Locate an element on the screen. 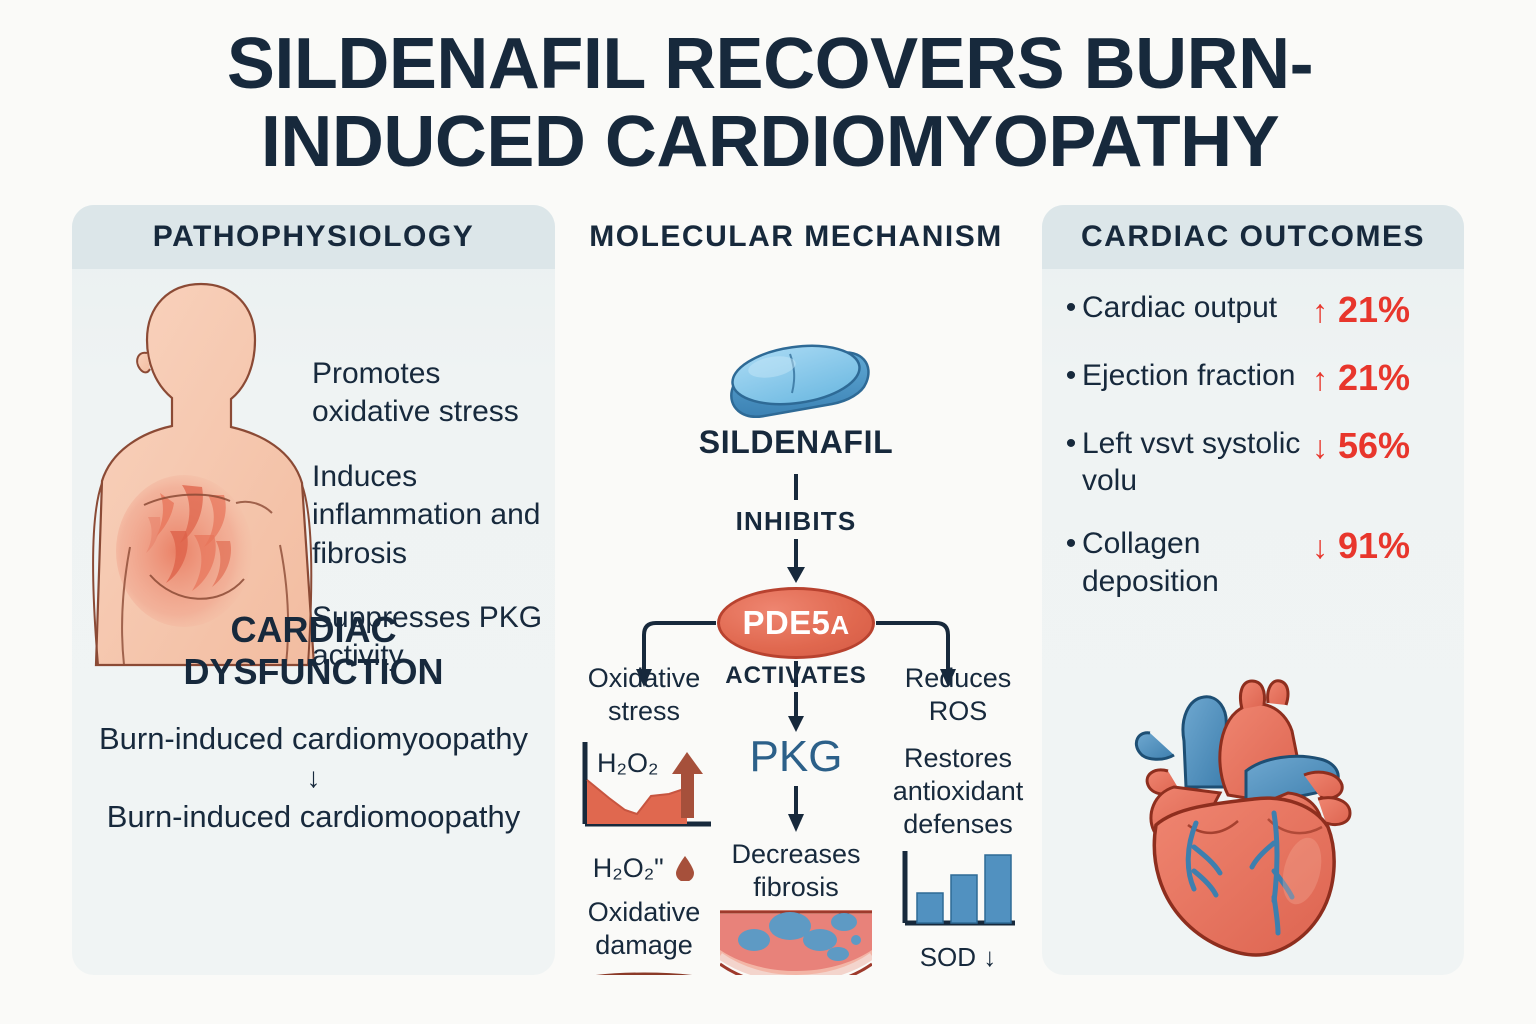 The image size is (1536, 1024). pathophysiology-bullet-1: Induces inflammation and fibrosis is located at coordinates (426, 514).